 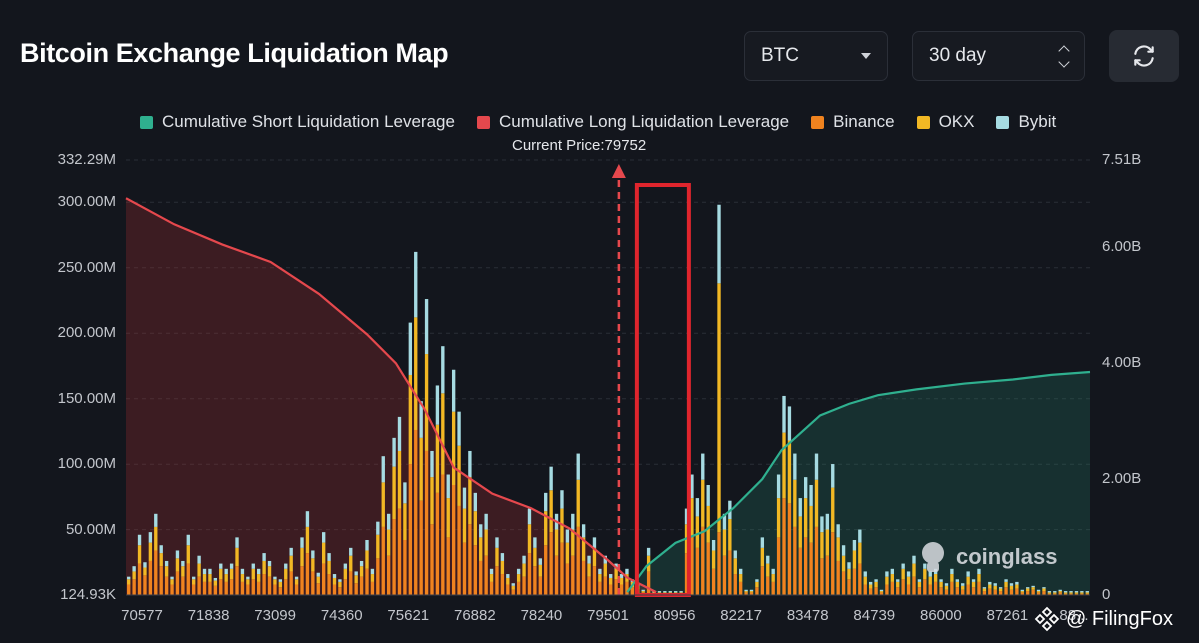 I want to click on legend-item-bybit: Bybit, so click(x=1026, y=122).